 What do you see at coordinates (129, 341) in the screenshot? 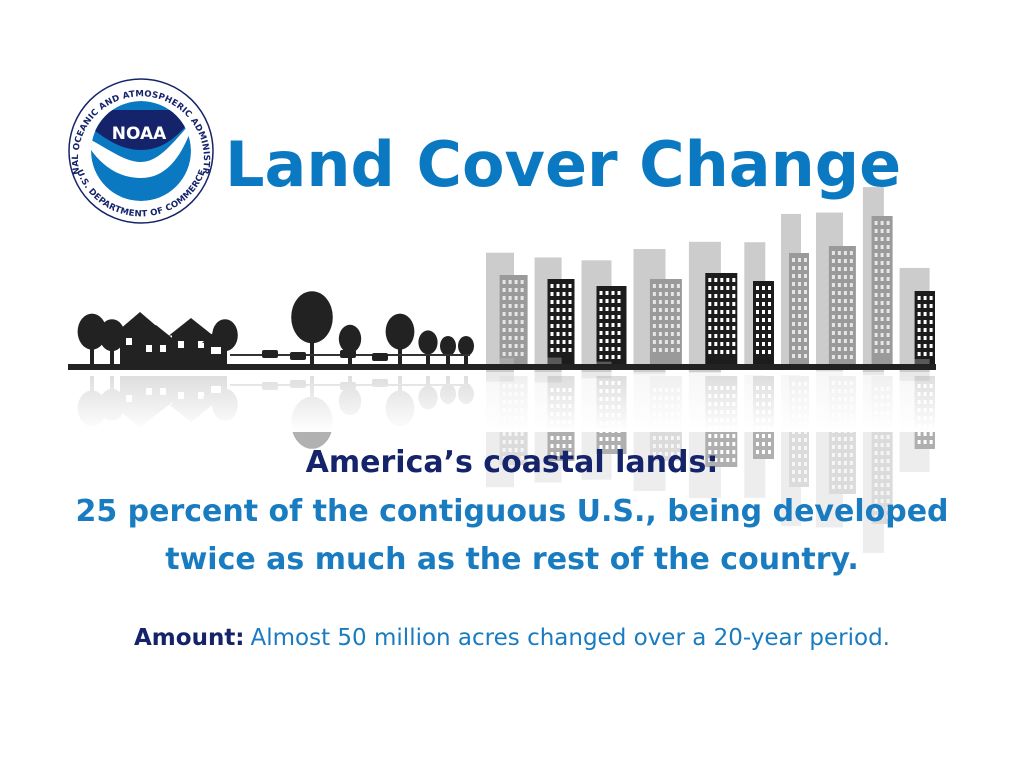
I see `house-window` at bounding box center [129, 341].